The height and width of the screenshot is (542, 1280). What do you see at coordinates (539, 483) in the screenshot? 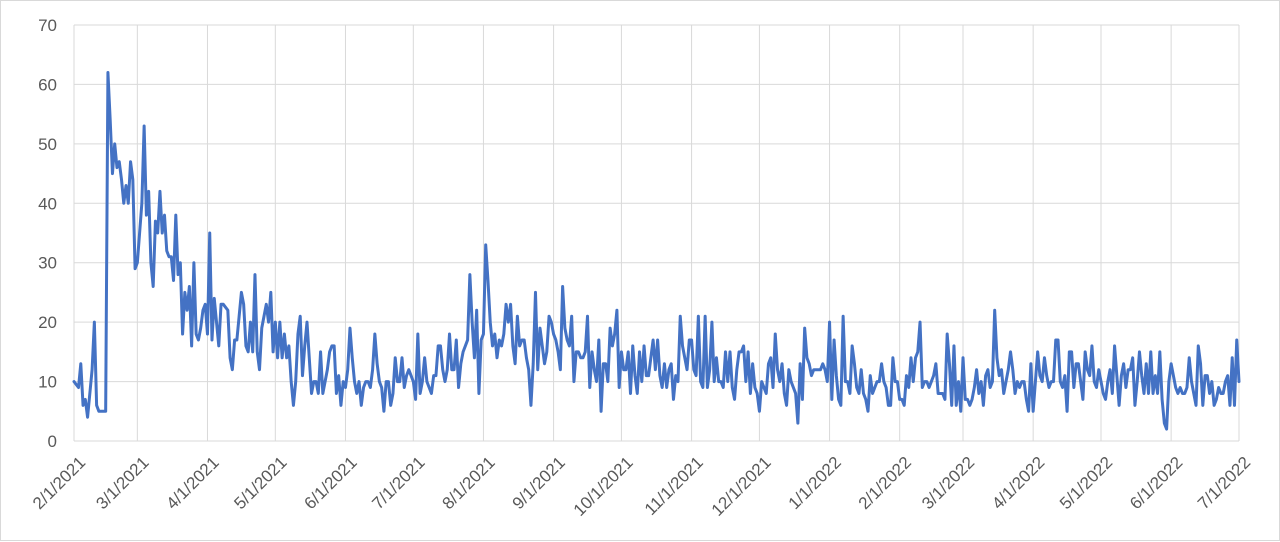
I see `x-tick-label: 9/1/2021` at bounding box center [539, 483].